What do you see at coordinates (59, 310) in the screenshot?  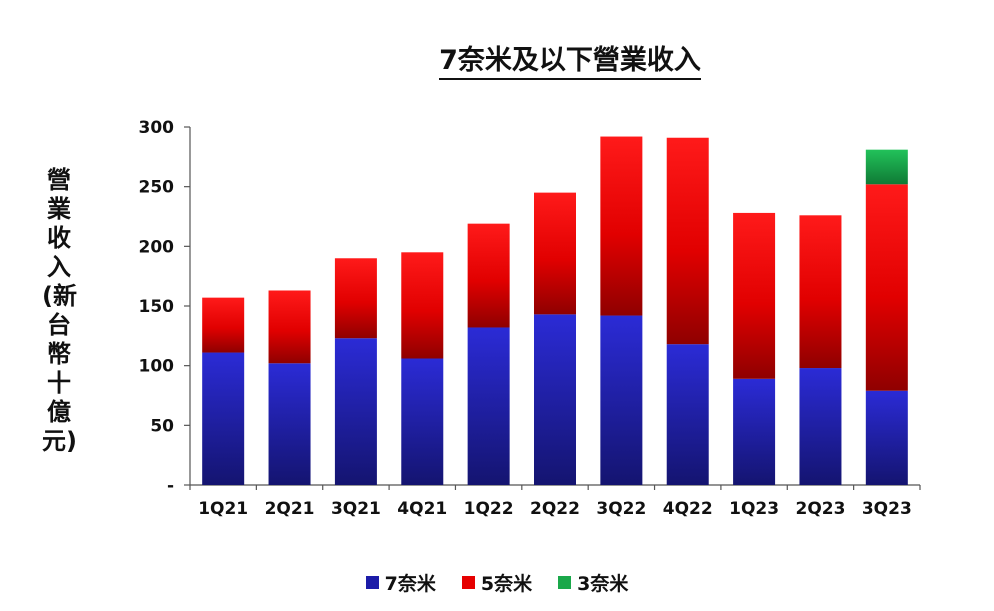 I see `y-axis-label: 營業收入(新台幣十億元)` at bounding box center [59, 310].